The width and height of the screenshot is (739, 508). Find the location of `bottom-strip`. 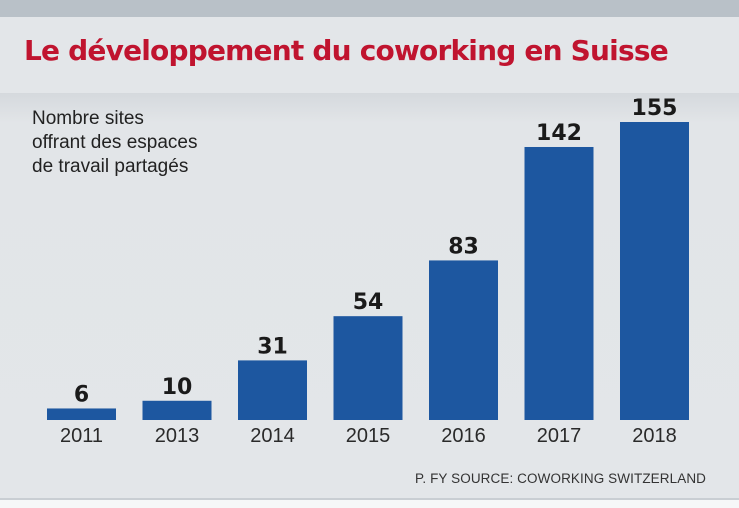

bottom-strip is located at coordinates (369, 503).